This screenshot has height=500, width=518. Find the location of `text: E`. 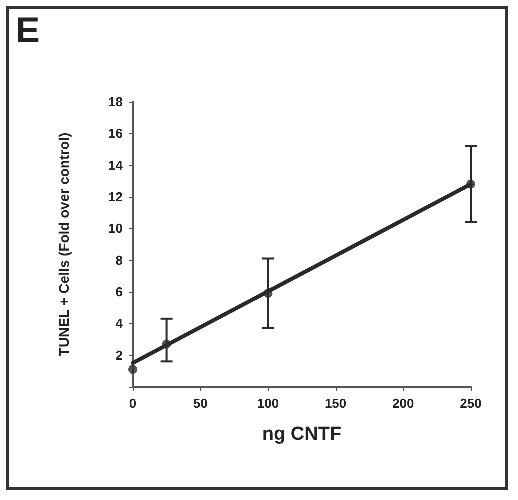

text: E is located at coordinates (28, 30).